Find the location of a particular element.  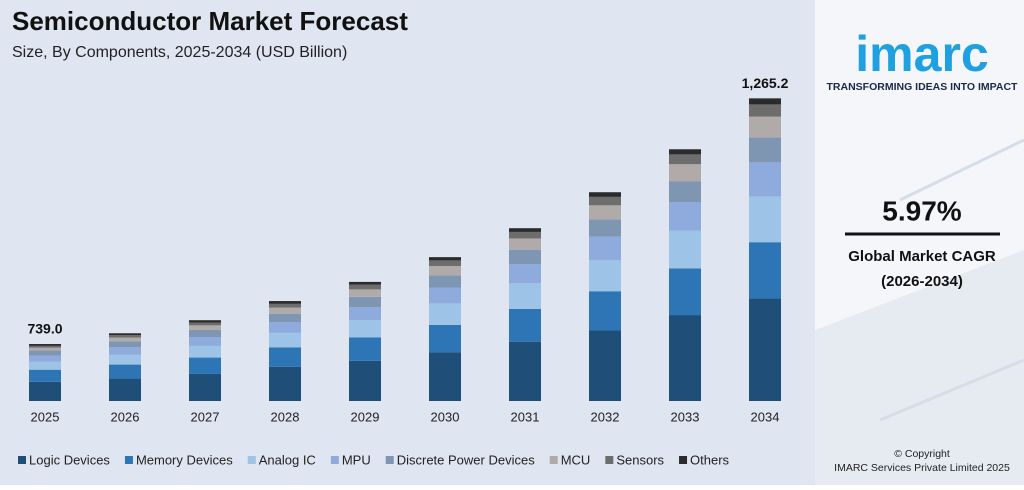

x-tick-label: 2026 is located at coordinates (125, 416).